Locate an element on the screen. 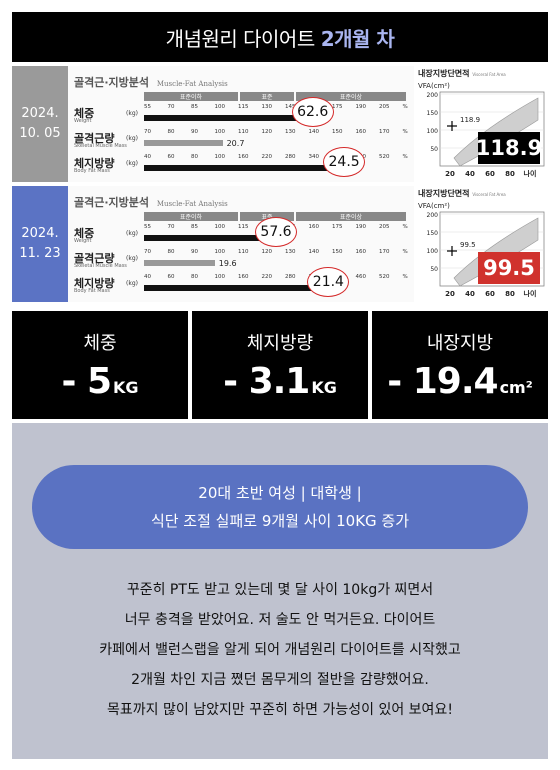 The height and width of the screenshot is (770, 560). band-below: 표준이하 is located at coordinates (191, 216).